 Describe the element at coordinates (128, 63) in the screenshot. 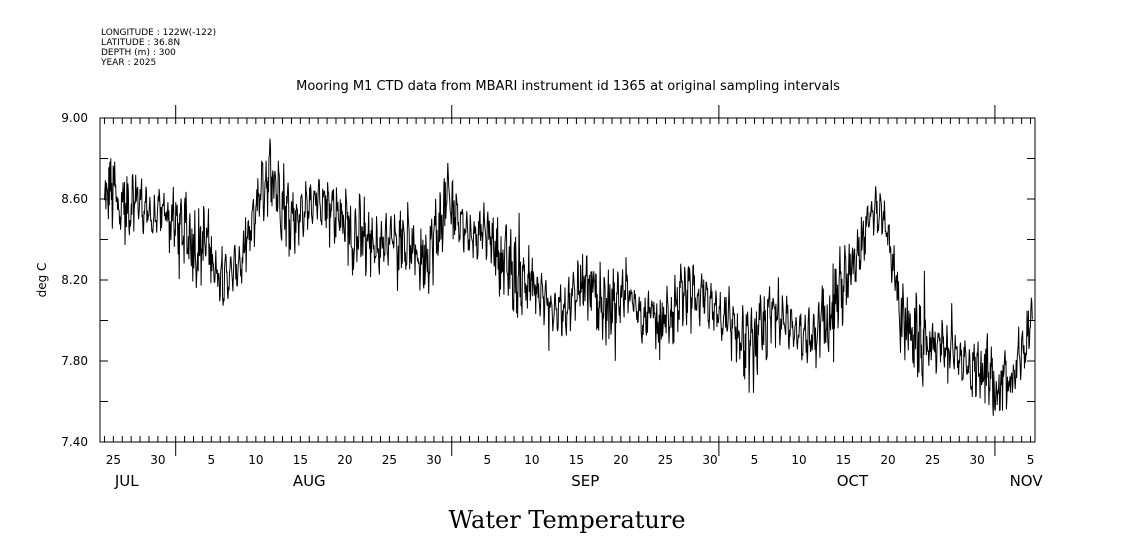

I see `meta-year: YEAR : 2025` at that location.